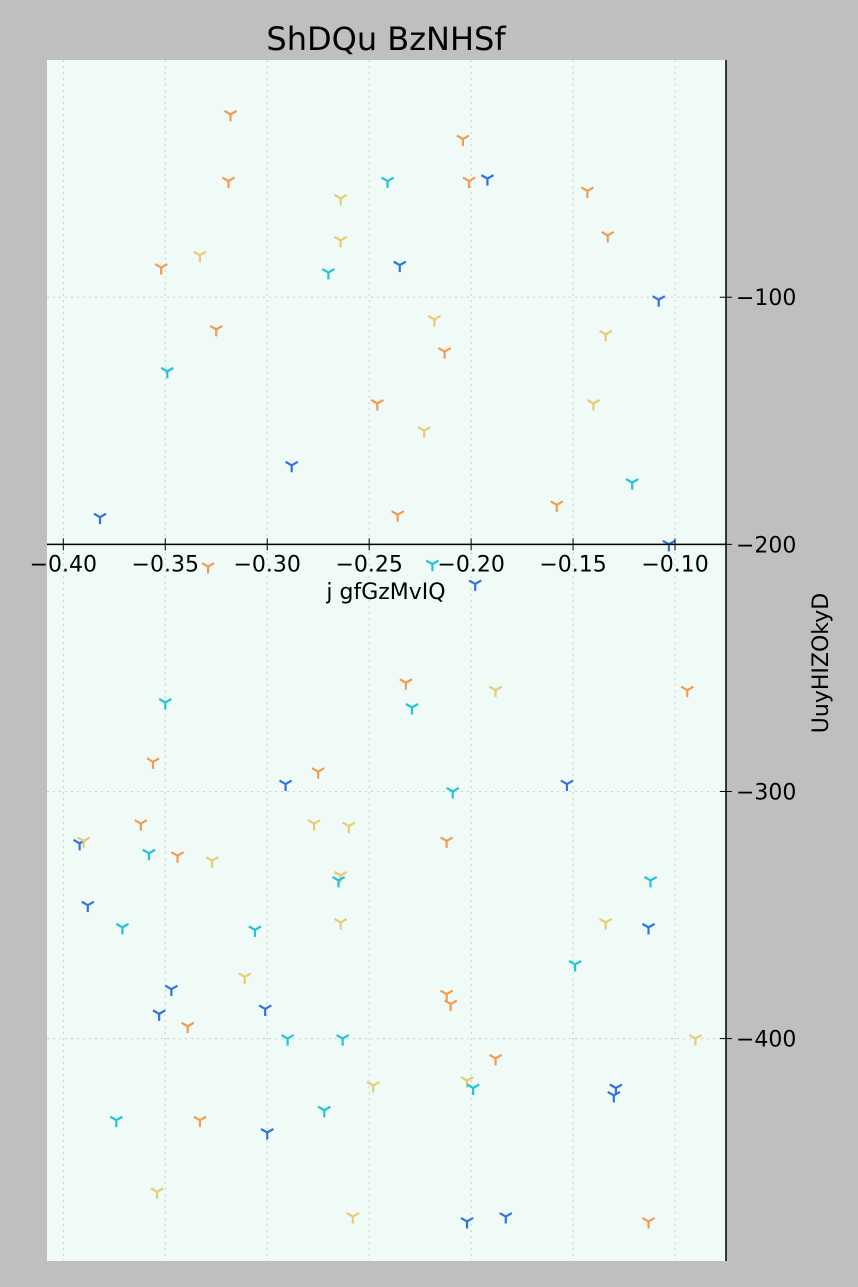 The height and width of the screenshot is (1287, 858). Describe the element at coordinates (368, 564) in the screenshot. I see `x-tick-label: −0.25` at that location.